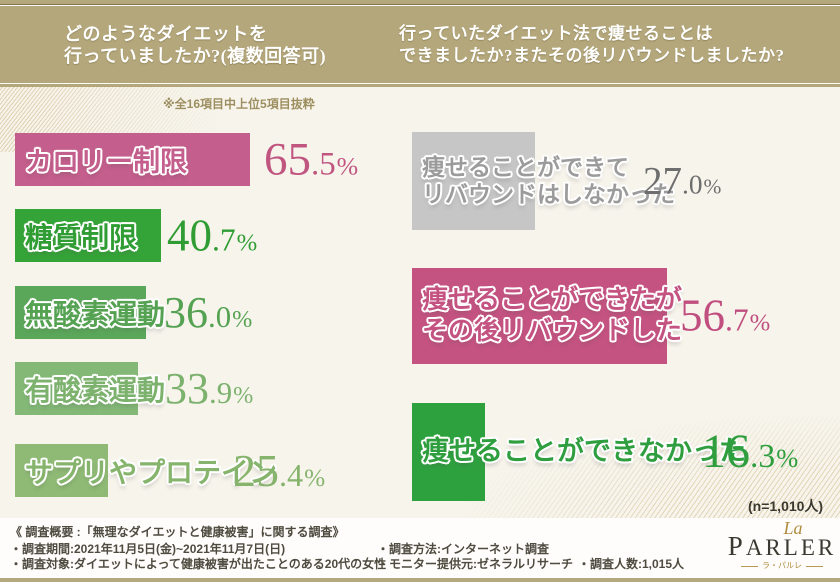 This screenshot has width=840, height=582. Describe the element at coordinates (287, 159) in the screenshot. I see `value-int: 65` at that location.